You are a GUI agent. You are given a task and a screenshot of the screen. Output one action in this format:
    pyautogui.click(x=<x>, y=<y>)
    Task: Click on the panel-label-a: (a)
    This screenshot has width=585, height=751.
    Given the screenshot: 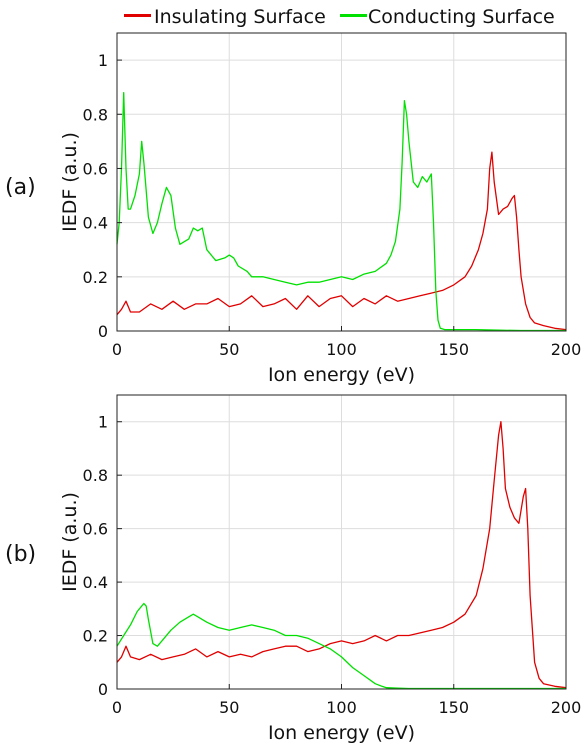 What is the action you would take?
    pyautogui.click(x=20, y=187)
    